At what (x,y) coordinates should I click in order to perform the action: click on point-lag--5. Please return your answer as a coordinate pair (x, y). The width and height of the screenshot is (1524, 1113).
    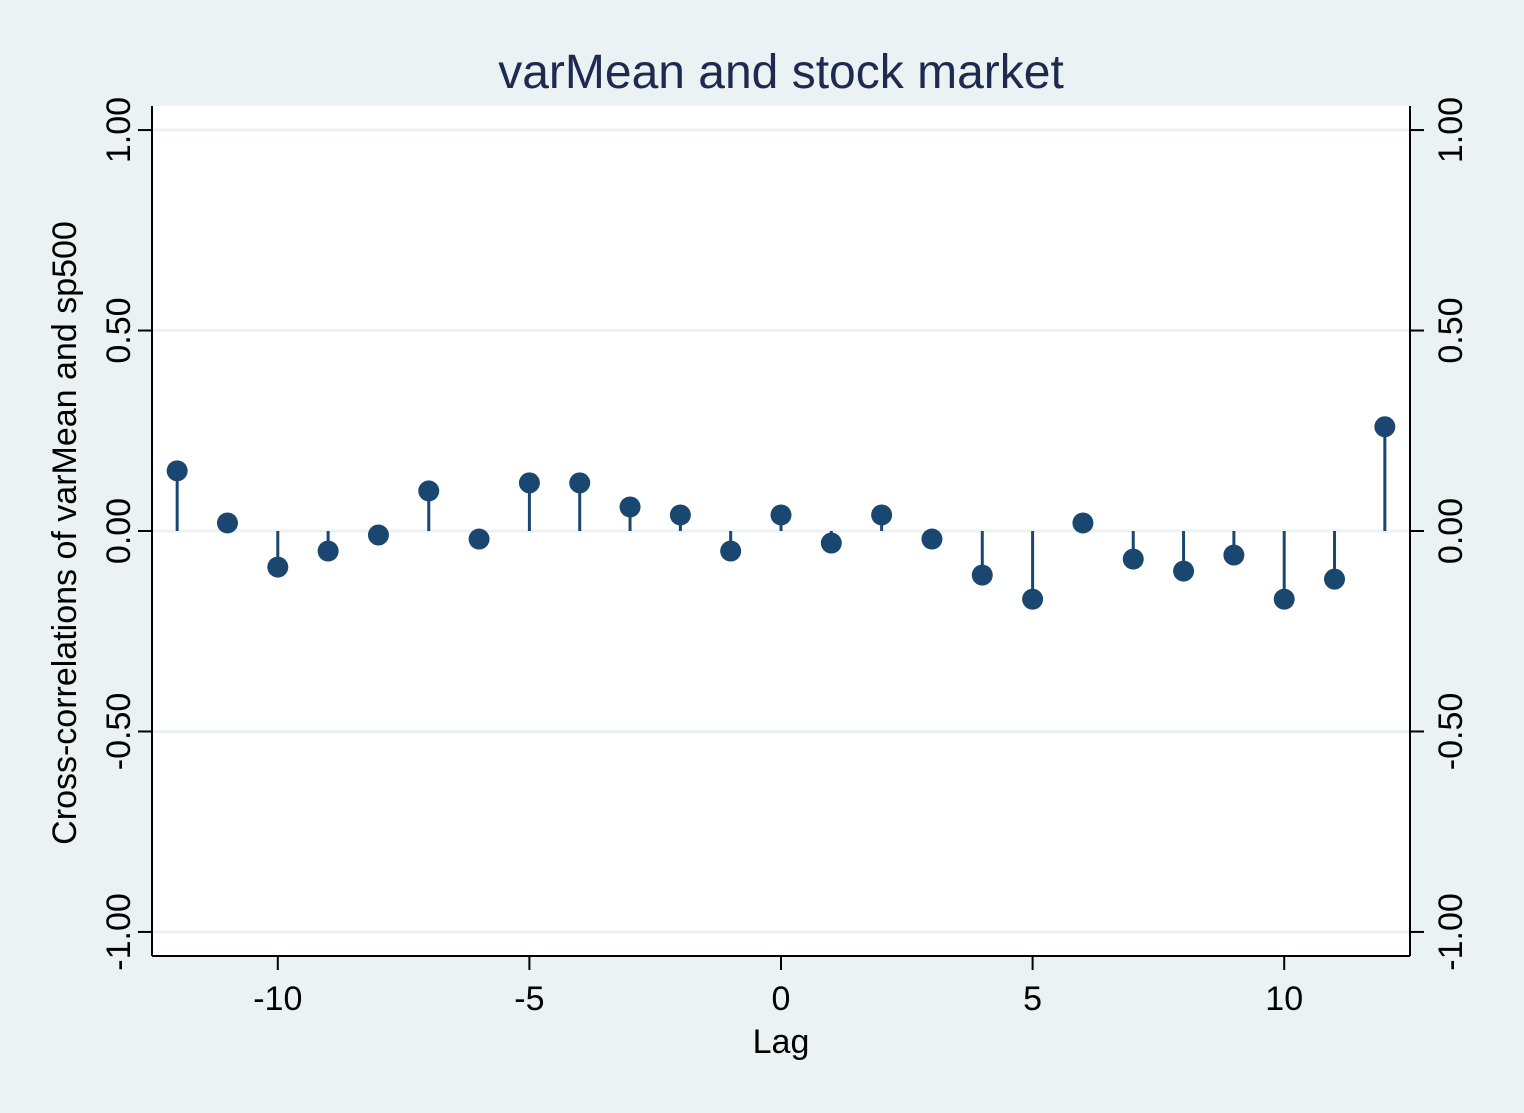
    Looking at the image, I should click on (529, 483).